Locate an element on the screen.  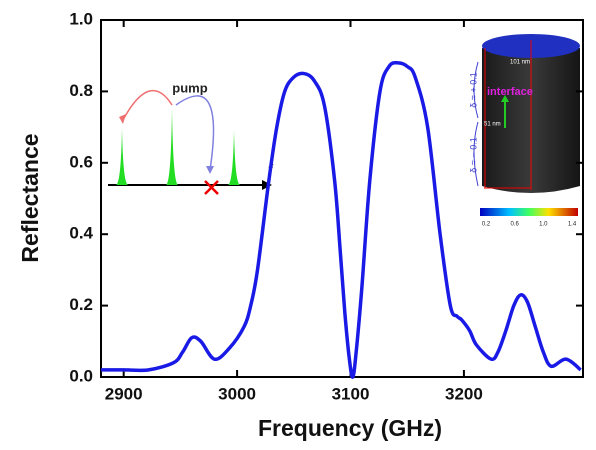
x-tick-label: 3100 is located at coordinates (351, 393).